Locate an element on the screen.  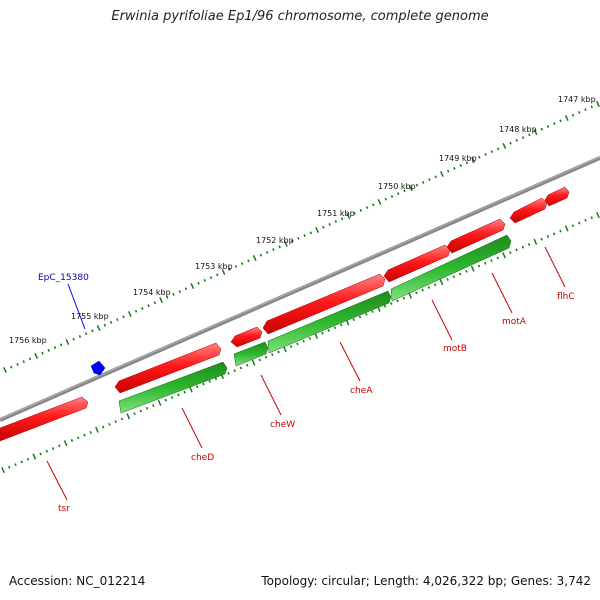
feature-epc15380-marker is located at coordinates (98, 368).